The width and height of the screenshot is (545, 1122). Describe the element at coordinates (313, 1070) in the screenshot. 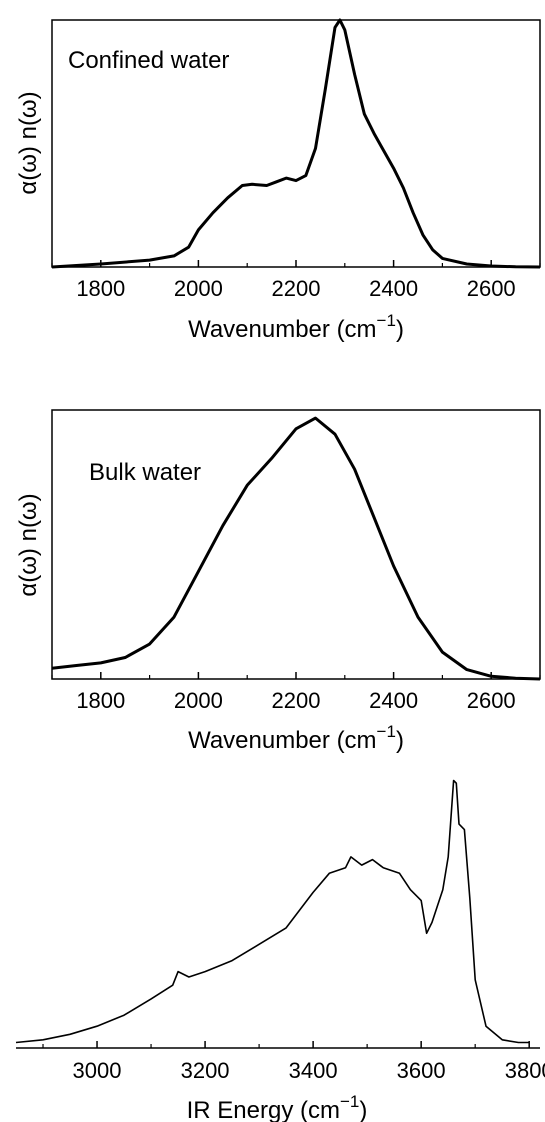

I see `x-tick-label: 3400` at that location.